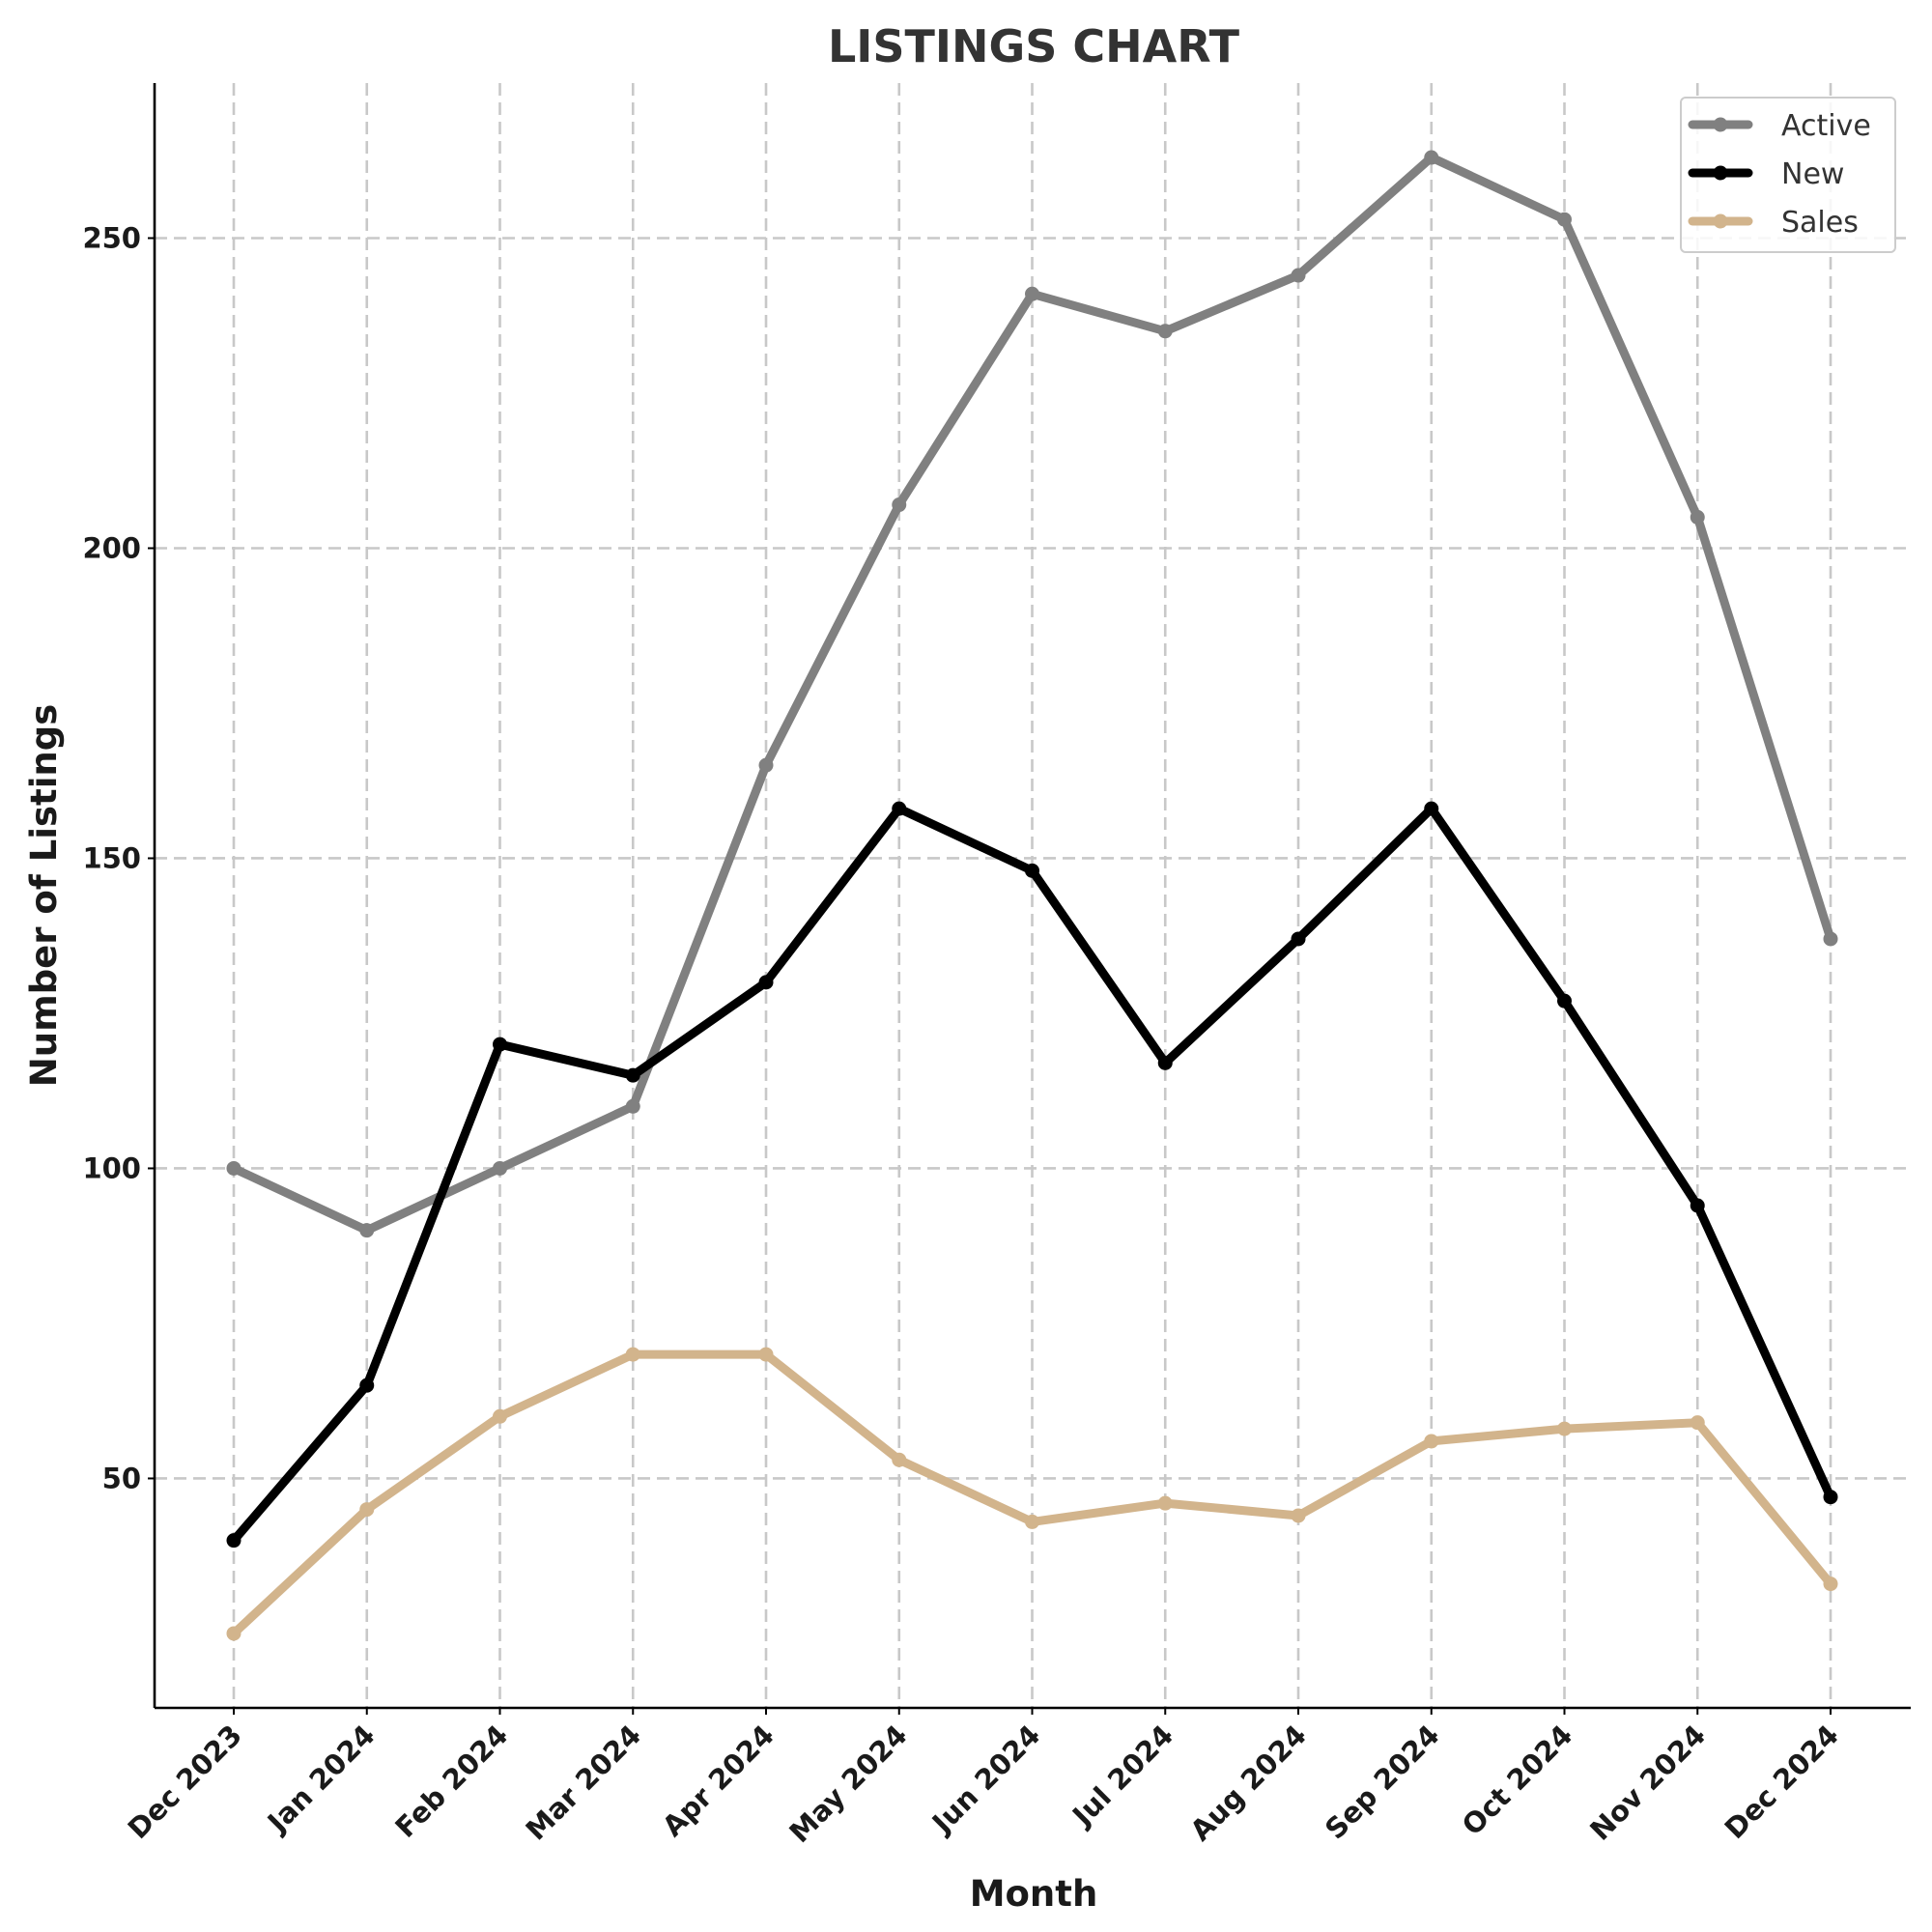 The image size is (1932, 1932). Describe the element at coordinates (1782, 1782) in the screenshot. I see `x-tick-label: Dec 2024` at that location.